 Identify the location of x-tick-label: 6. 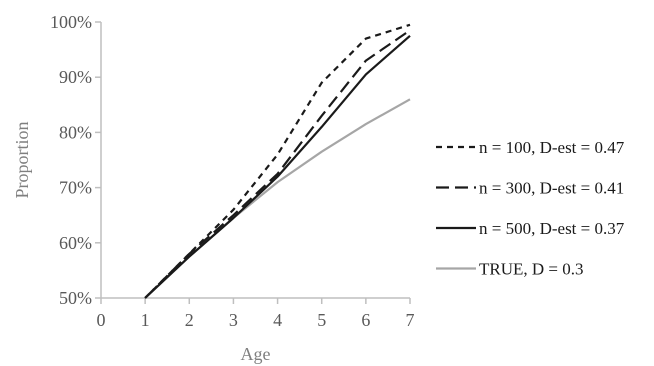
(365, 320).